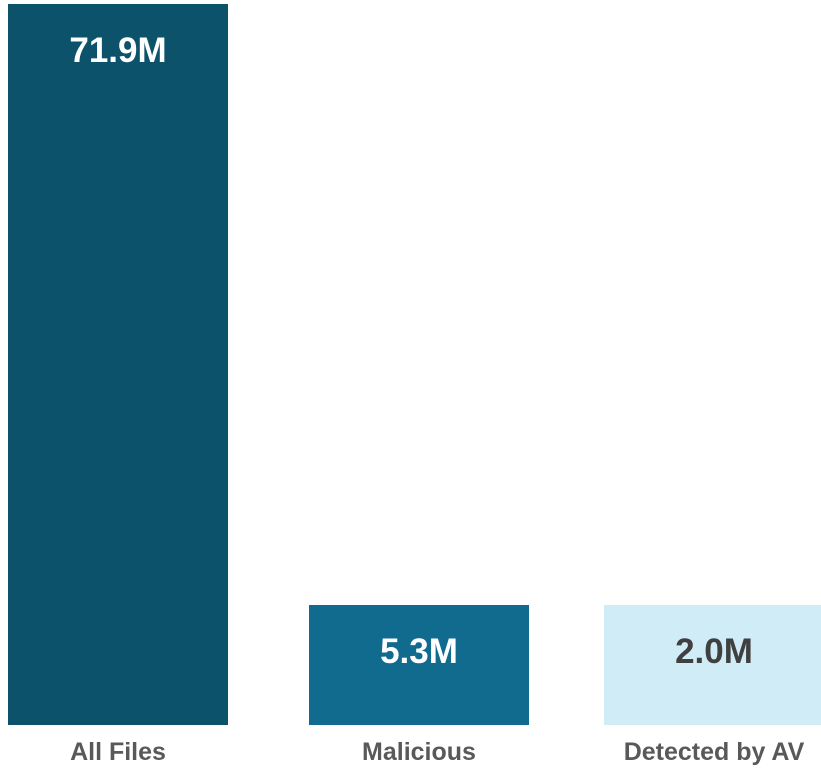  What do you see at coordinates (117, 50) in the screenshot?
I see `data-label: 71.9M` at bounding box center [117, 50].